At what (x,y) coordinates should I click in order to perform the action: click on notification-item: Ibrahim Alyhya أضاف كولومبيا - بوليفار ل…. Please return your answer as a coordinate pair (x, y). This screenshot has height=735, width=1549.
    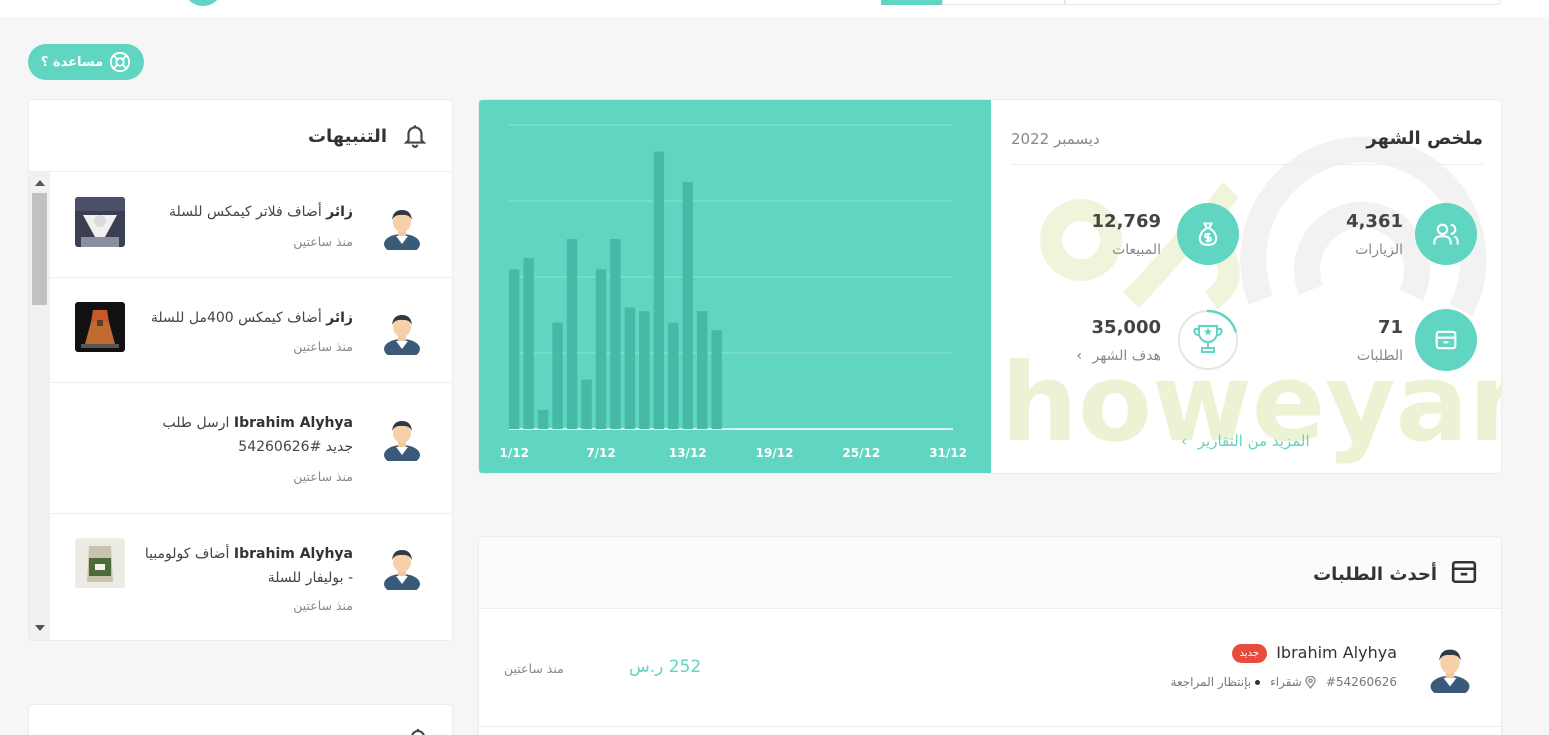
    Looking at the image, I should click on (251, 577).